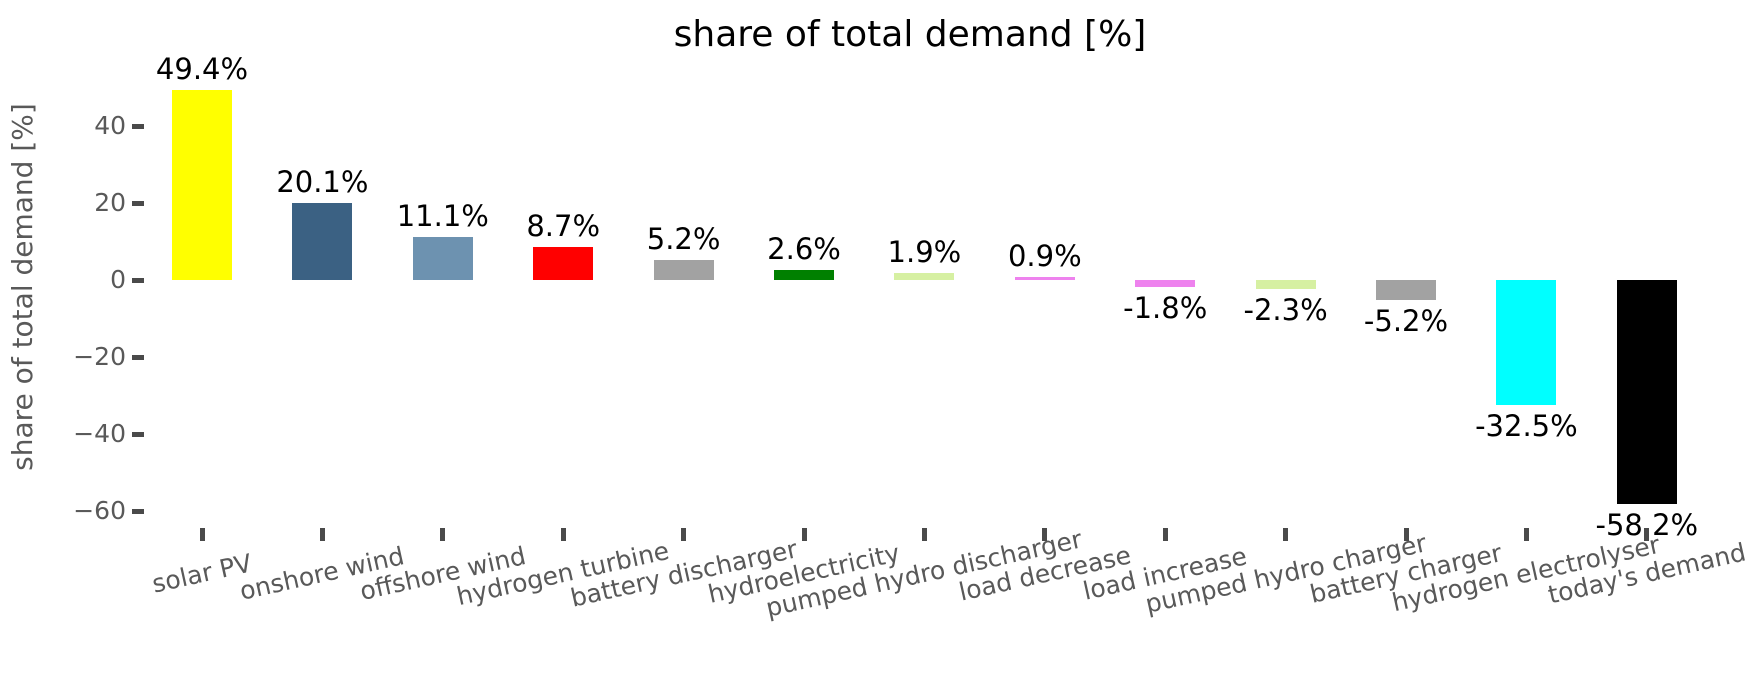 This screenshot has height=689, width=1764. What do you see at coordinates (442, 258) in the screenshot?
I see `bar-offshore-wind` at bounding box center [442, 258].